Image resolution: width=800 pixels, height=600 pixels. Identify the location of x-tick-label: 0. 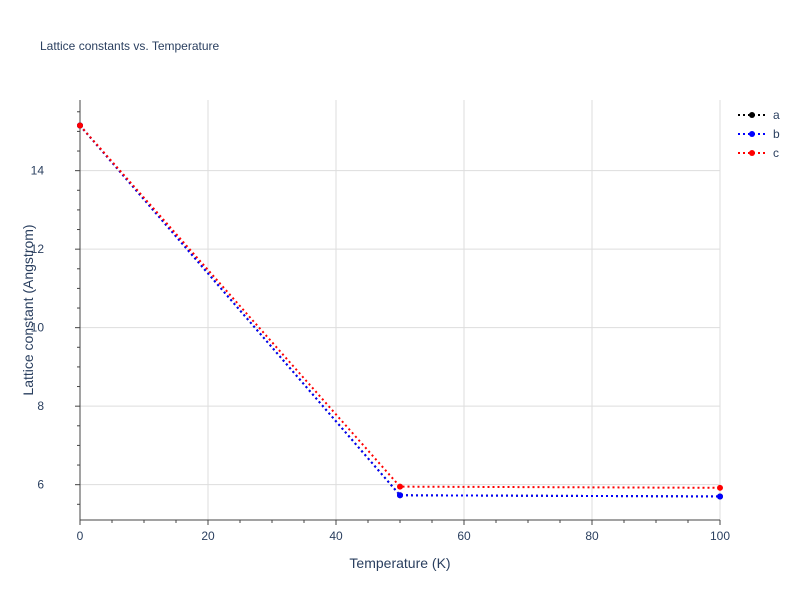
(80, 536).